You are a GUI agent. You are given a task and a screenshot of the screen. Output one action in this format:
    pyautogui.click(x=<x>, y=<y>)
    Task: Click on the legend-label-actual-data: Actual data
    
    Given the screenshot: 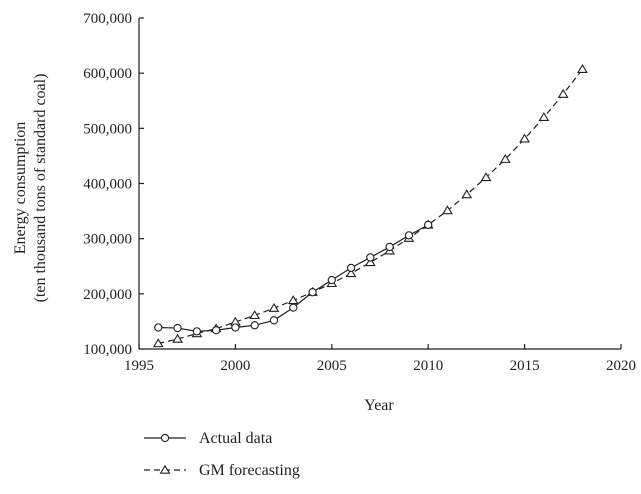 What is the action you would take?
    pyautogui.click(x=235, y=438)
    